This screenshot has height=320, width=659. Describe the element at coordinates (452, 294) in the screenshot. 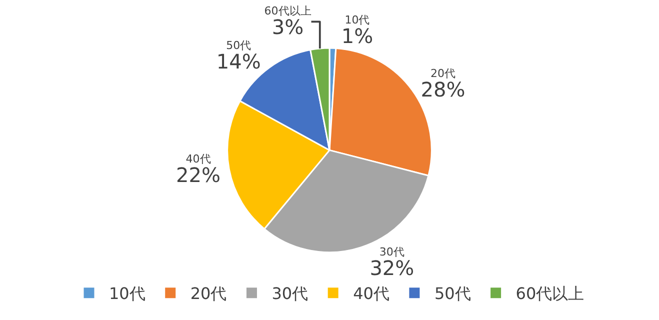

I see `legend-label: 50代` at that location.